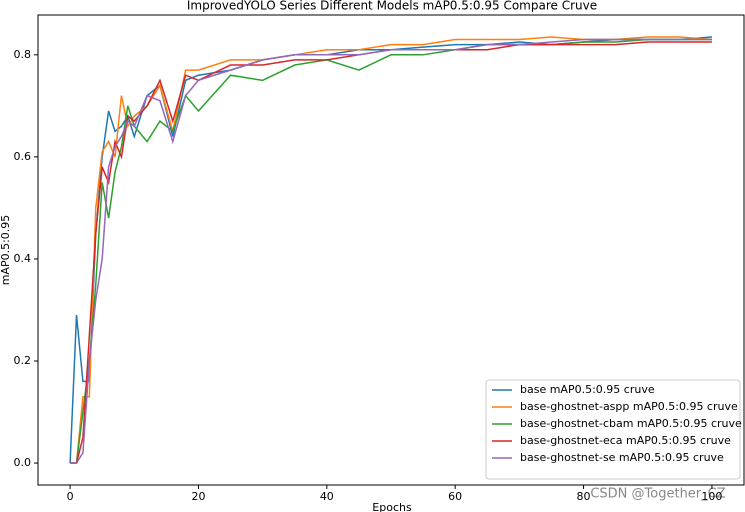  Describe the element at coordinates (70, 496) in the screenshot. I see `x-tick-label: 0` at that location.